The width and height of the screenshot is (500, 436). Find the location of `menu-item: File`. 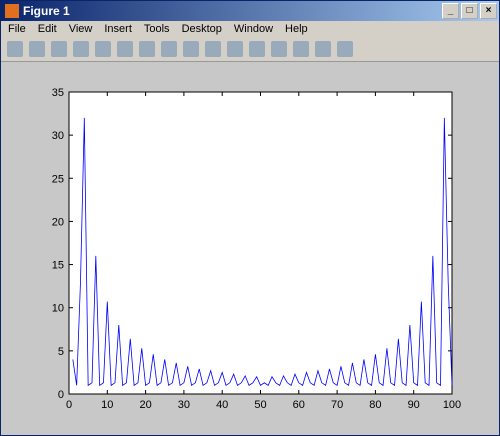

menu-item: File is located at coordinates (17, 29).